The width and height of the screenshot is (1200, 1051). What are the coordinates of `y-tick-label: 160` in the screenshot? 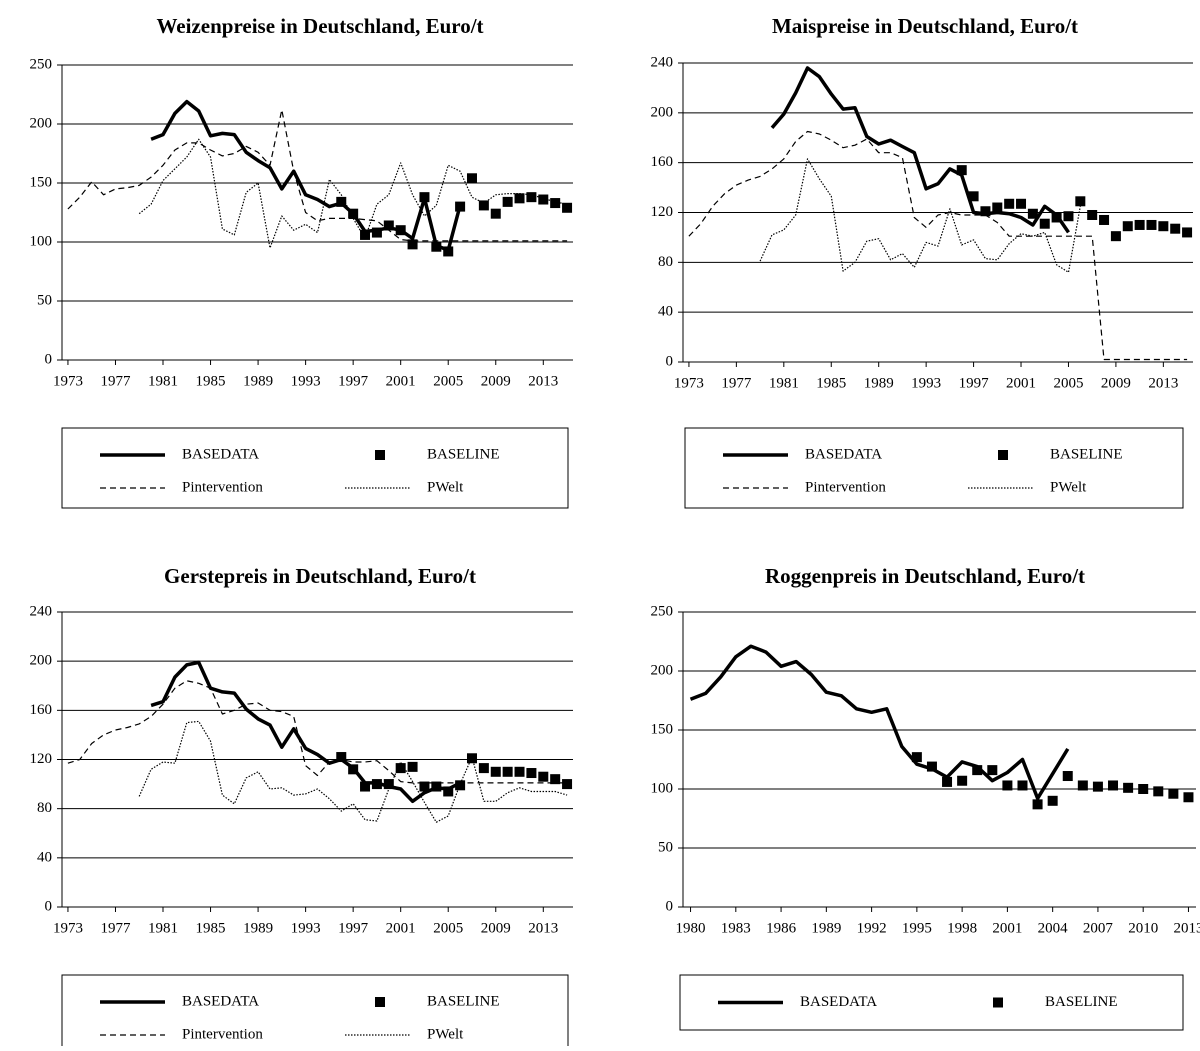 It's located at (662, 162).